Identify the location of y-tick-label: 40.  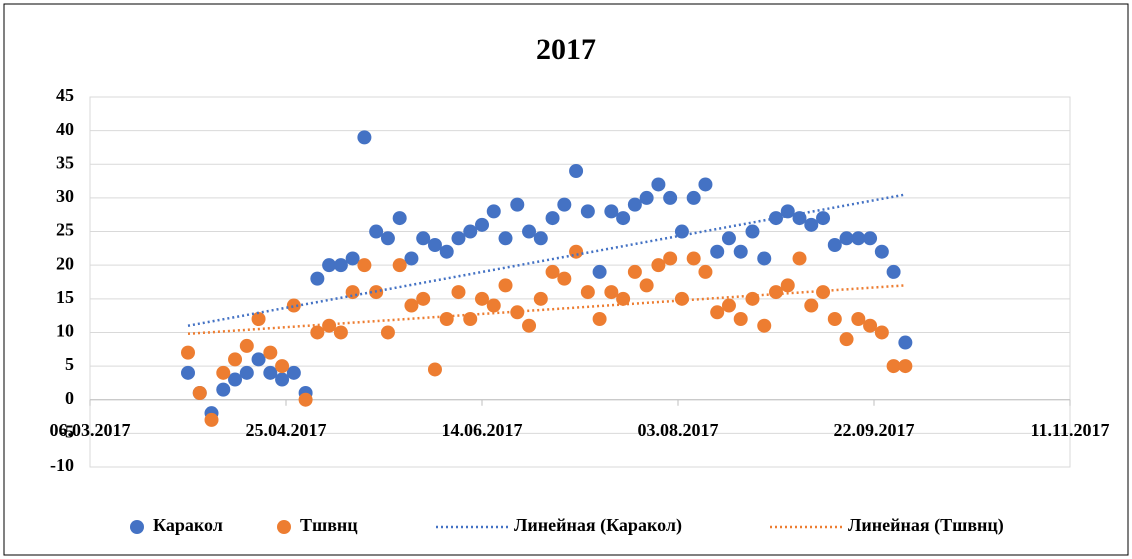
(65, 129).